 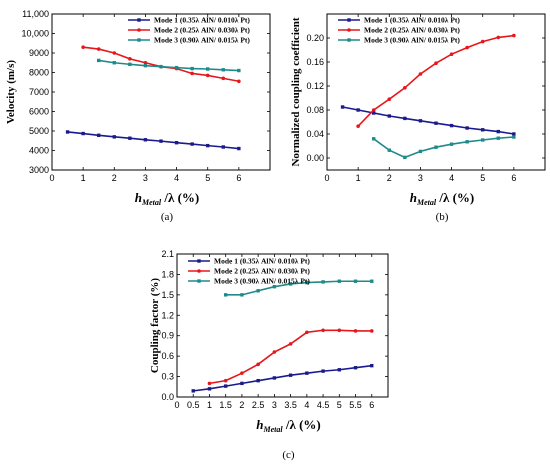 What do you see at coordinates (202, 20) in the screenshot?
I see `legend-label: Mode 1 (0.35λ AlN/ 0.010λ Pt)` at bounding box center [202, 20].